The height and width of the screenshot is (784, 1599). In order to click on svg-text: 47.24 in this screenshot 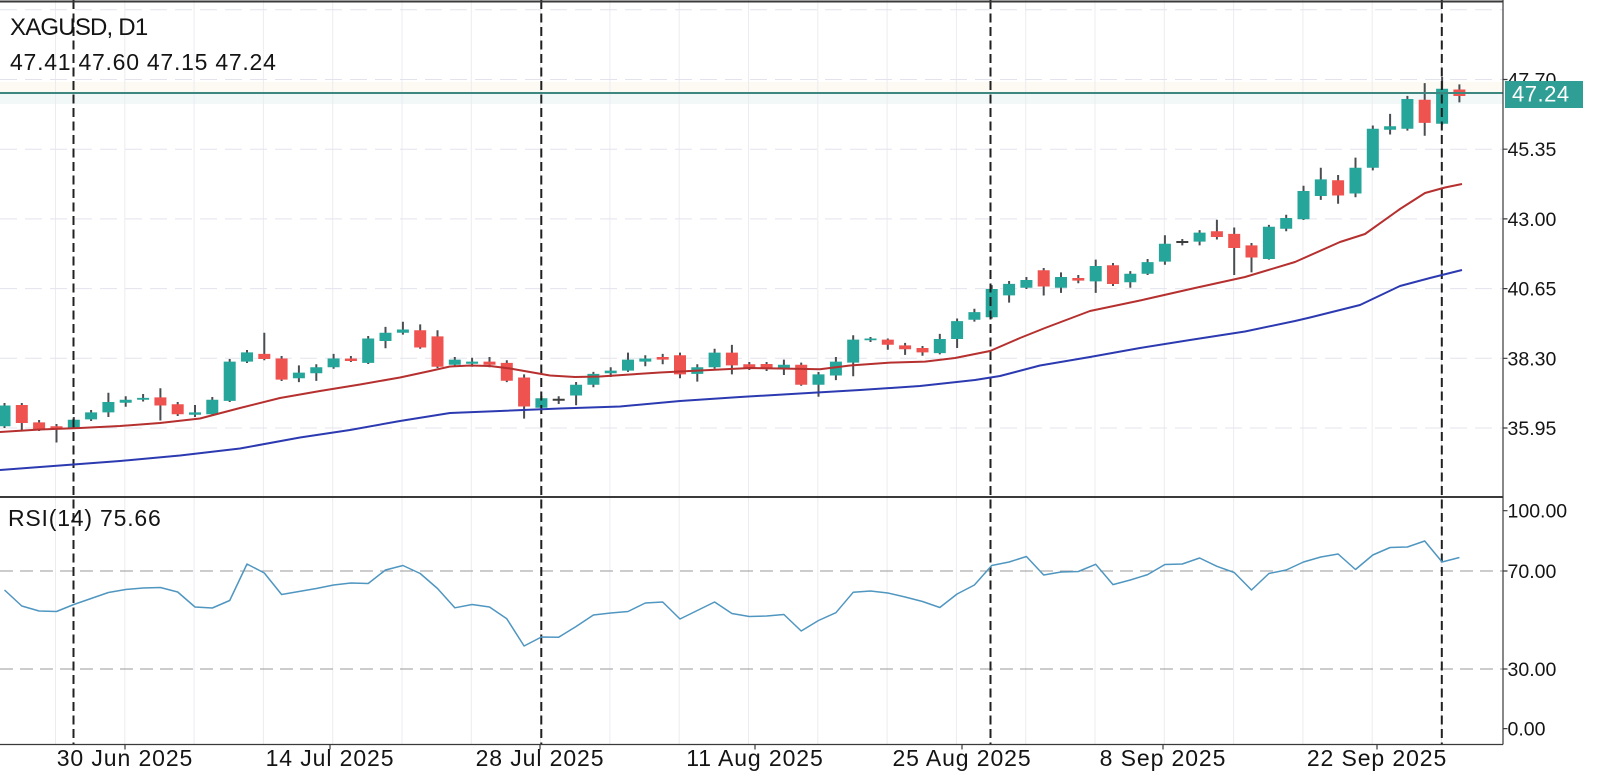, I will do `click(1541, 94)`.